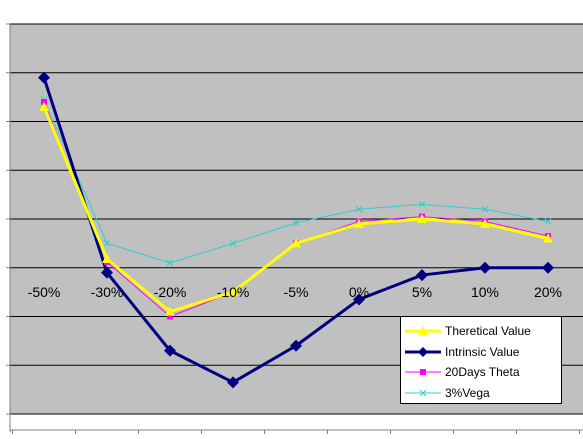  I want to click on x-tick-label: 20%, so click(548, 292).